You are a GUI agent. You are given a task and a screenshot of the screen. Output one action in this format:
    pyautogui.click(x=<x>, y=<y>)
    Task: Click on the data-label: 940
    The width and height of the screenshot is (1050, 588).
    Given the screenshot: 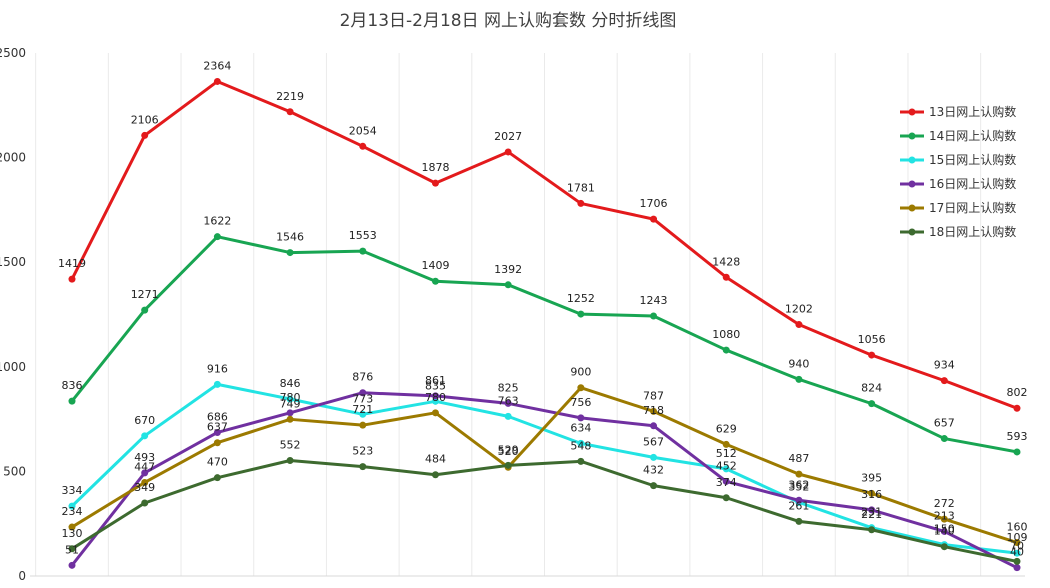 What is the action you would take?
    pyautogui.click(x=798, y=363)
    